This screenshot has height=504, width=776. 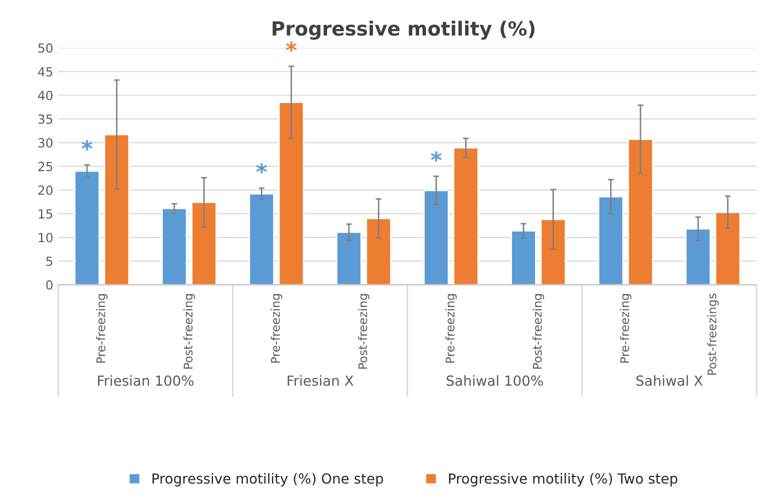 I want to click on y-tick-label: 20, so click(x=45, y=190).